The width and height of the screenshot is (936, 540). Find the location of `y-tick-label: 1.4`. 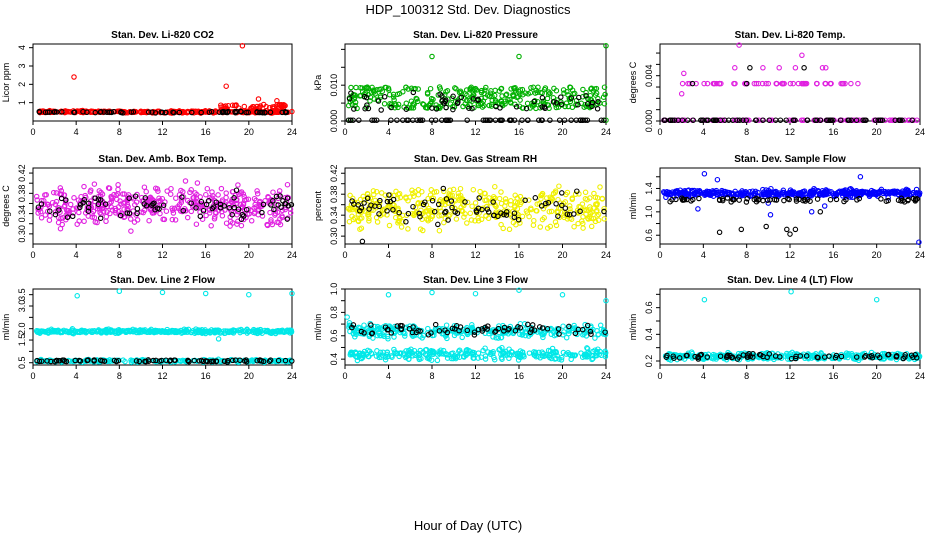

y-tick-label: 1.4 is located at coordinates (649, 188).